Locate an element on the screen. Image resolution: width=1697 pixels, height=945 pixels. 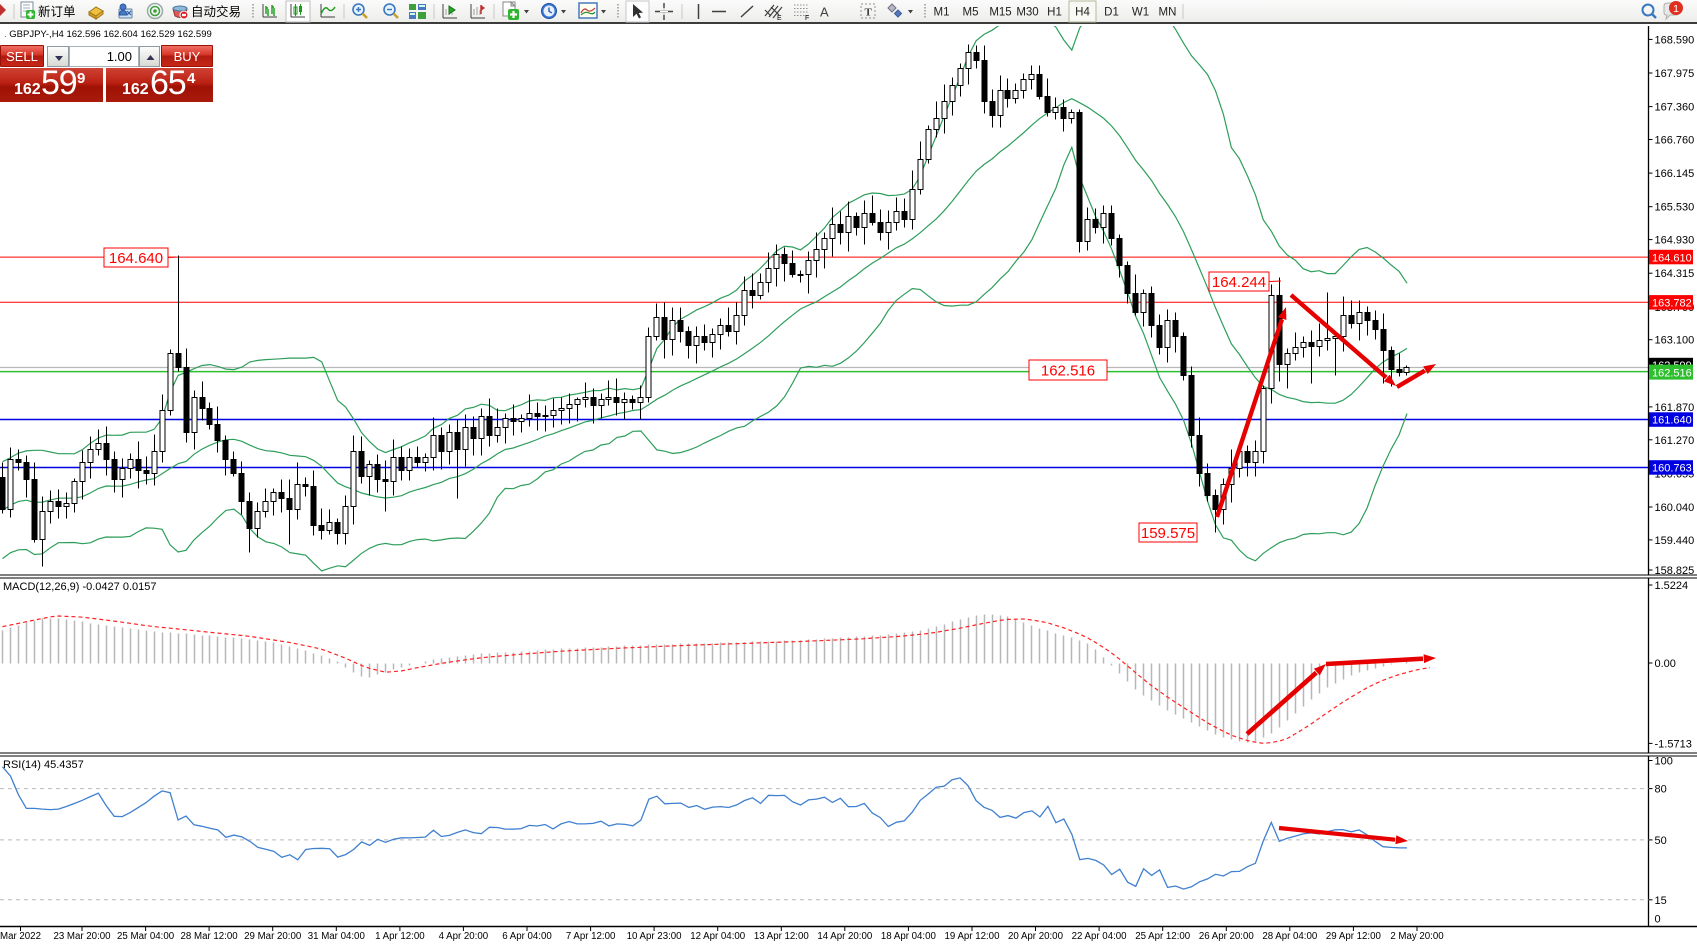
svg-text: 158.825 is located at coordinates (1675, 571).